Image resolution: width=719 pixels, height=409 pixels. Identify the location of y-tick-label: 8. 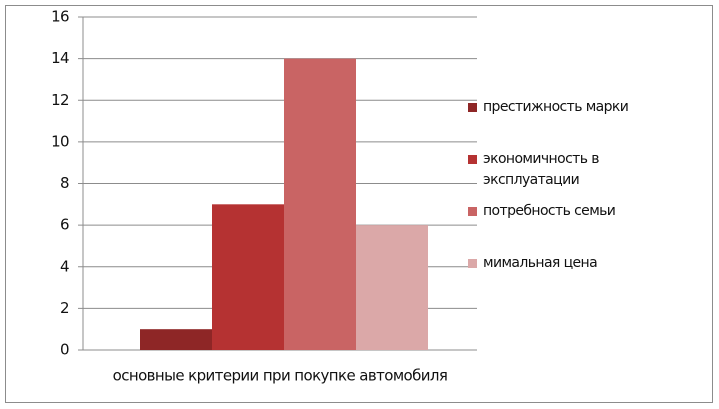
(64, 183).